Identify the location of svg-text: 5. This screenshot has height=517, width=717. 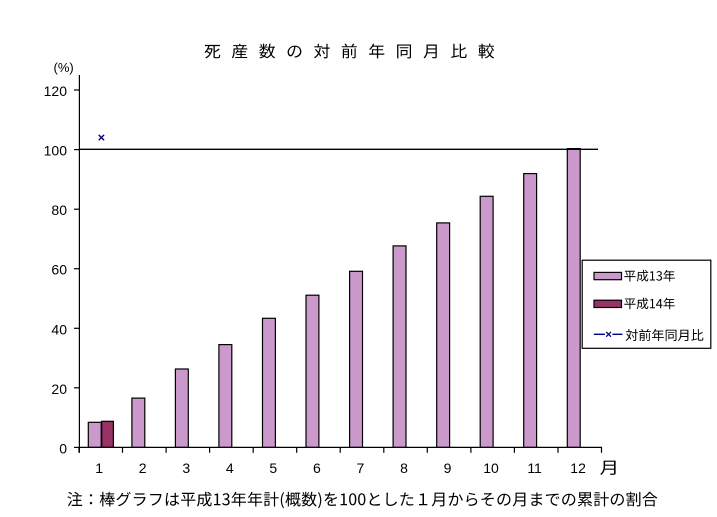
(273, 468).